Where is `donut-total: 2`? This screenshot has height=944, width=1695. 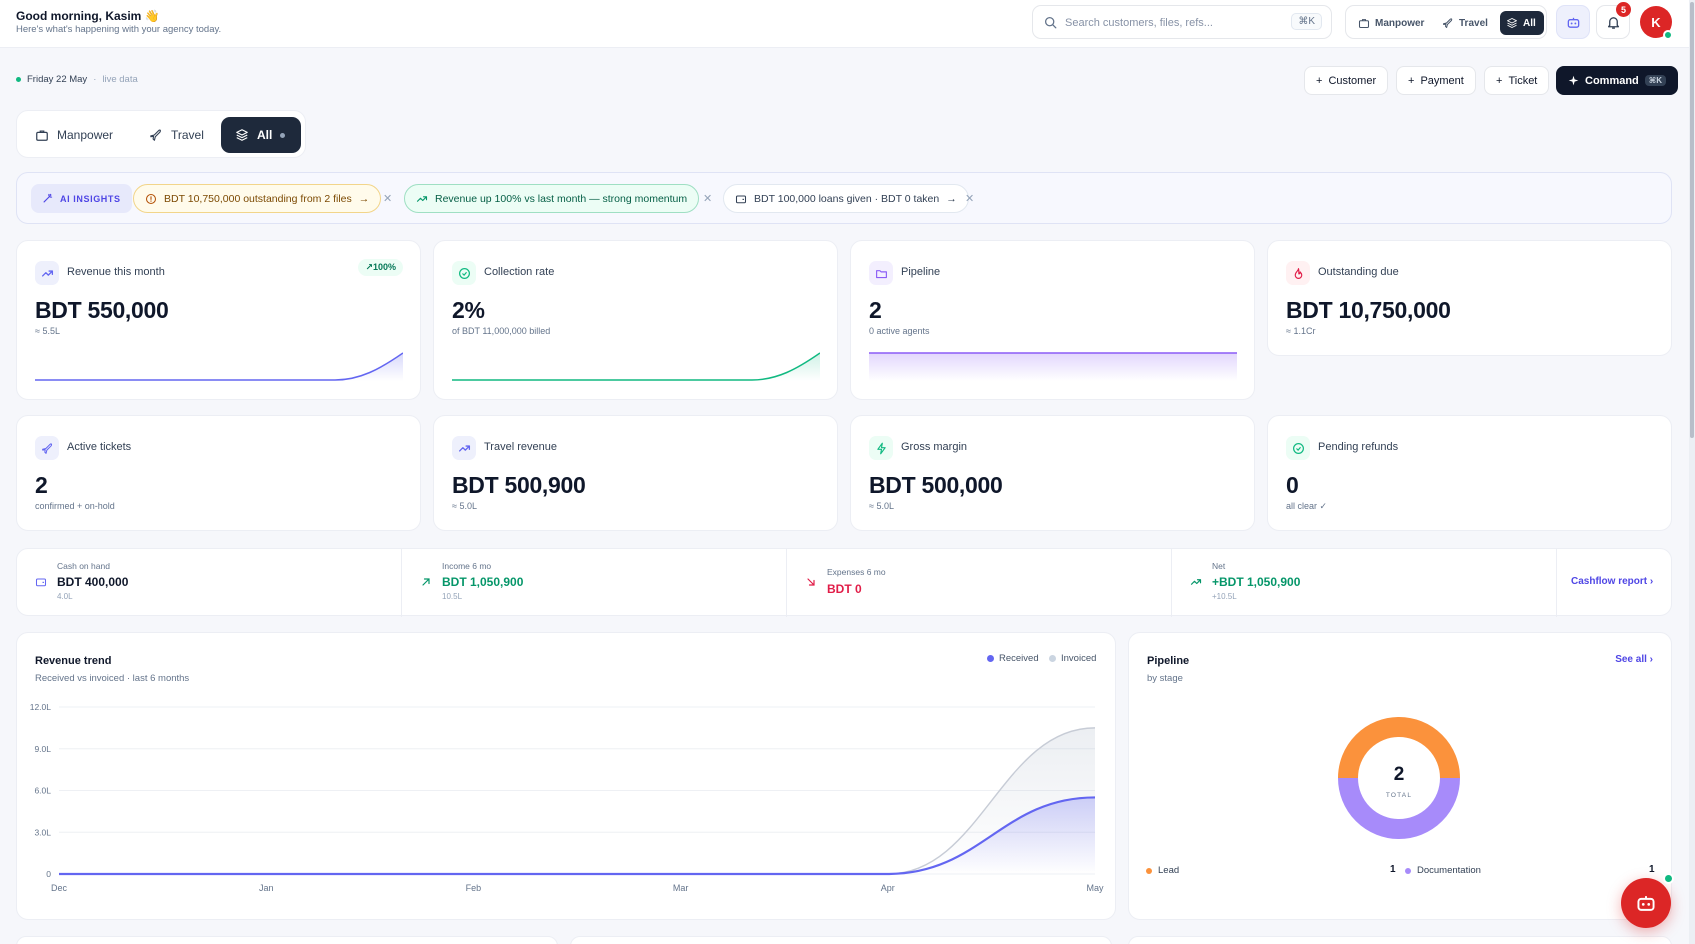 donut-total: 2 is located at coordinates (1399, 774).